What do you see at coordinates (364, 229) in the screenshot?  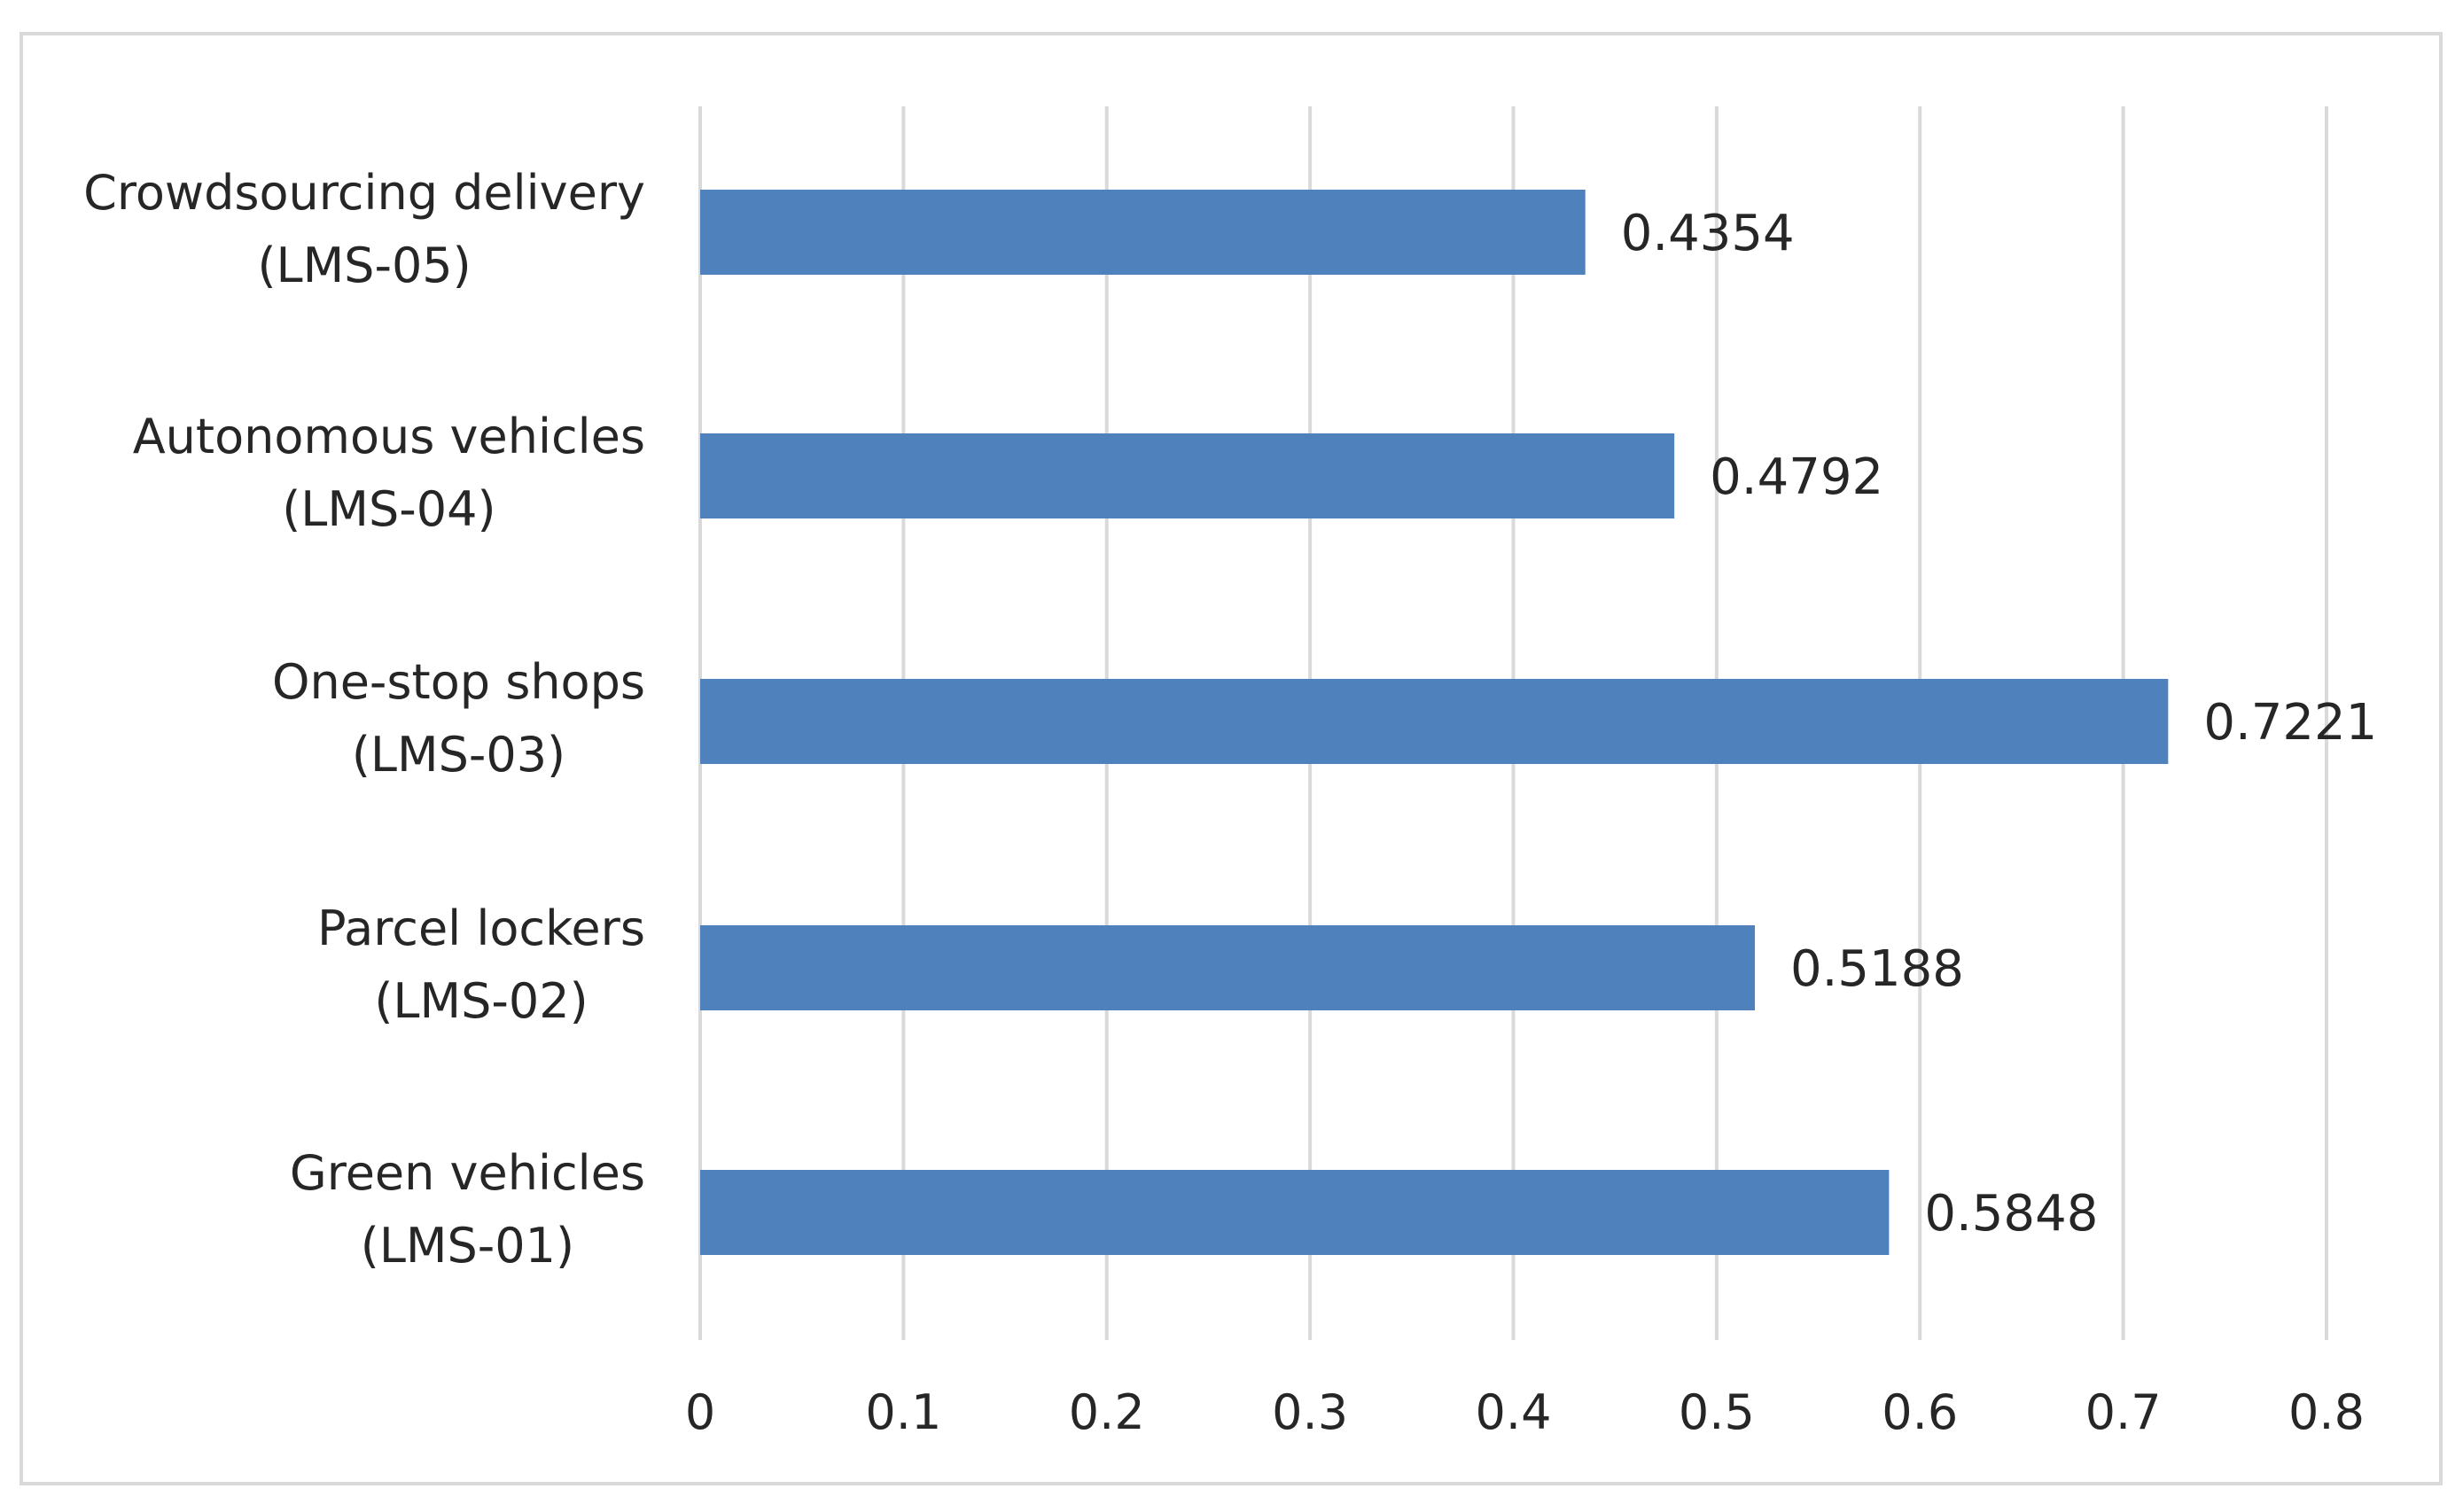 I see `category-label-5: Crowdsourcing delivery (LMS-05)` at bounding box center [364, 229].